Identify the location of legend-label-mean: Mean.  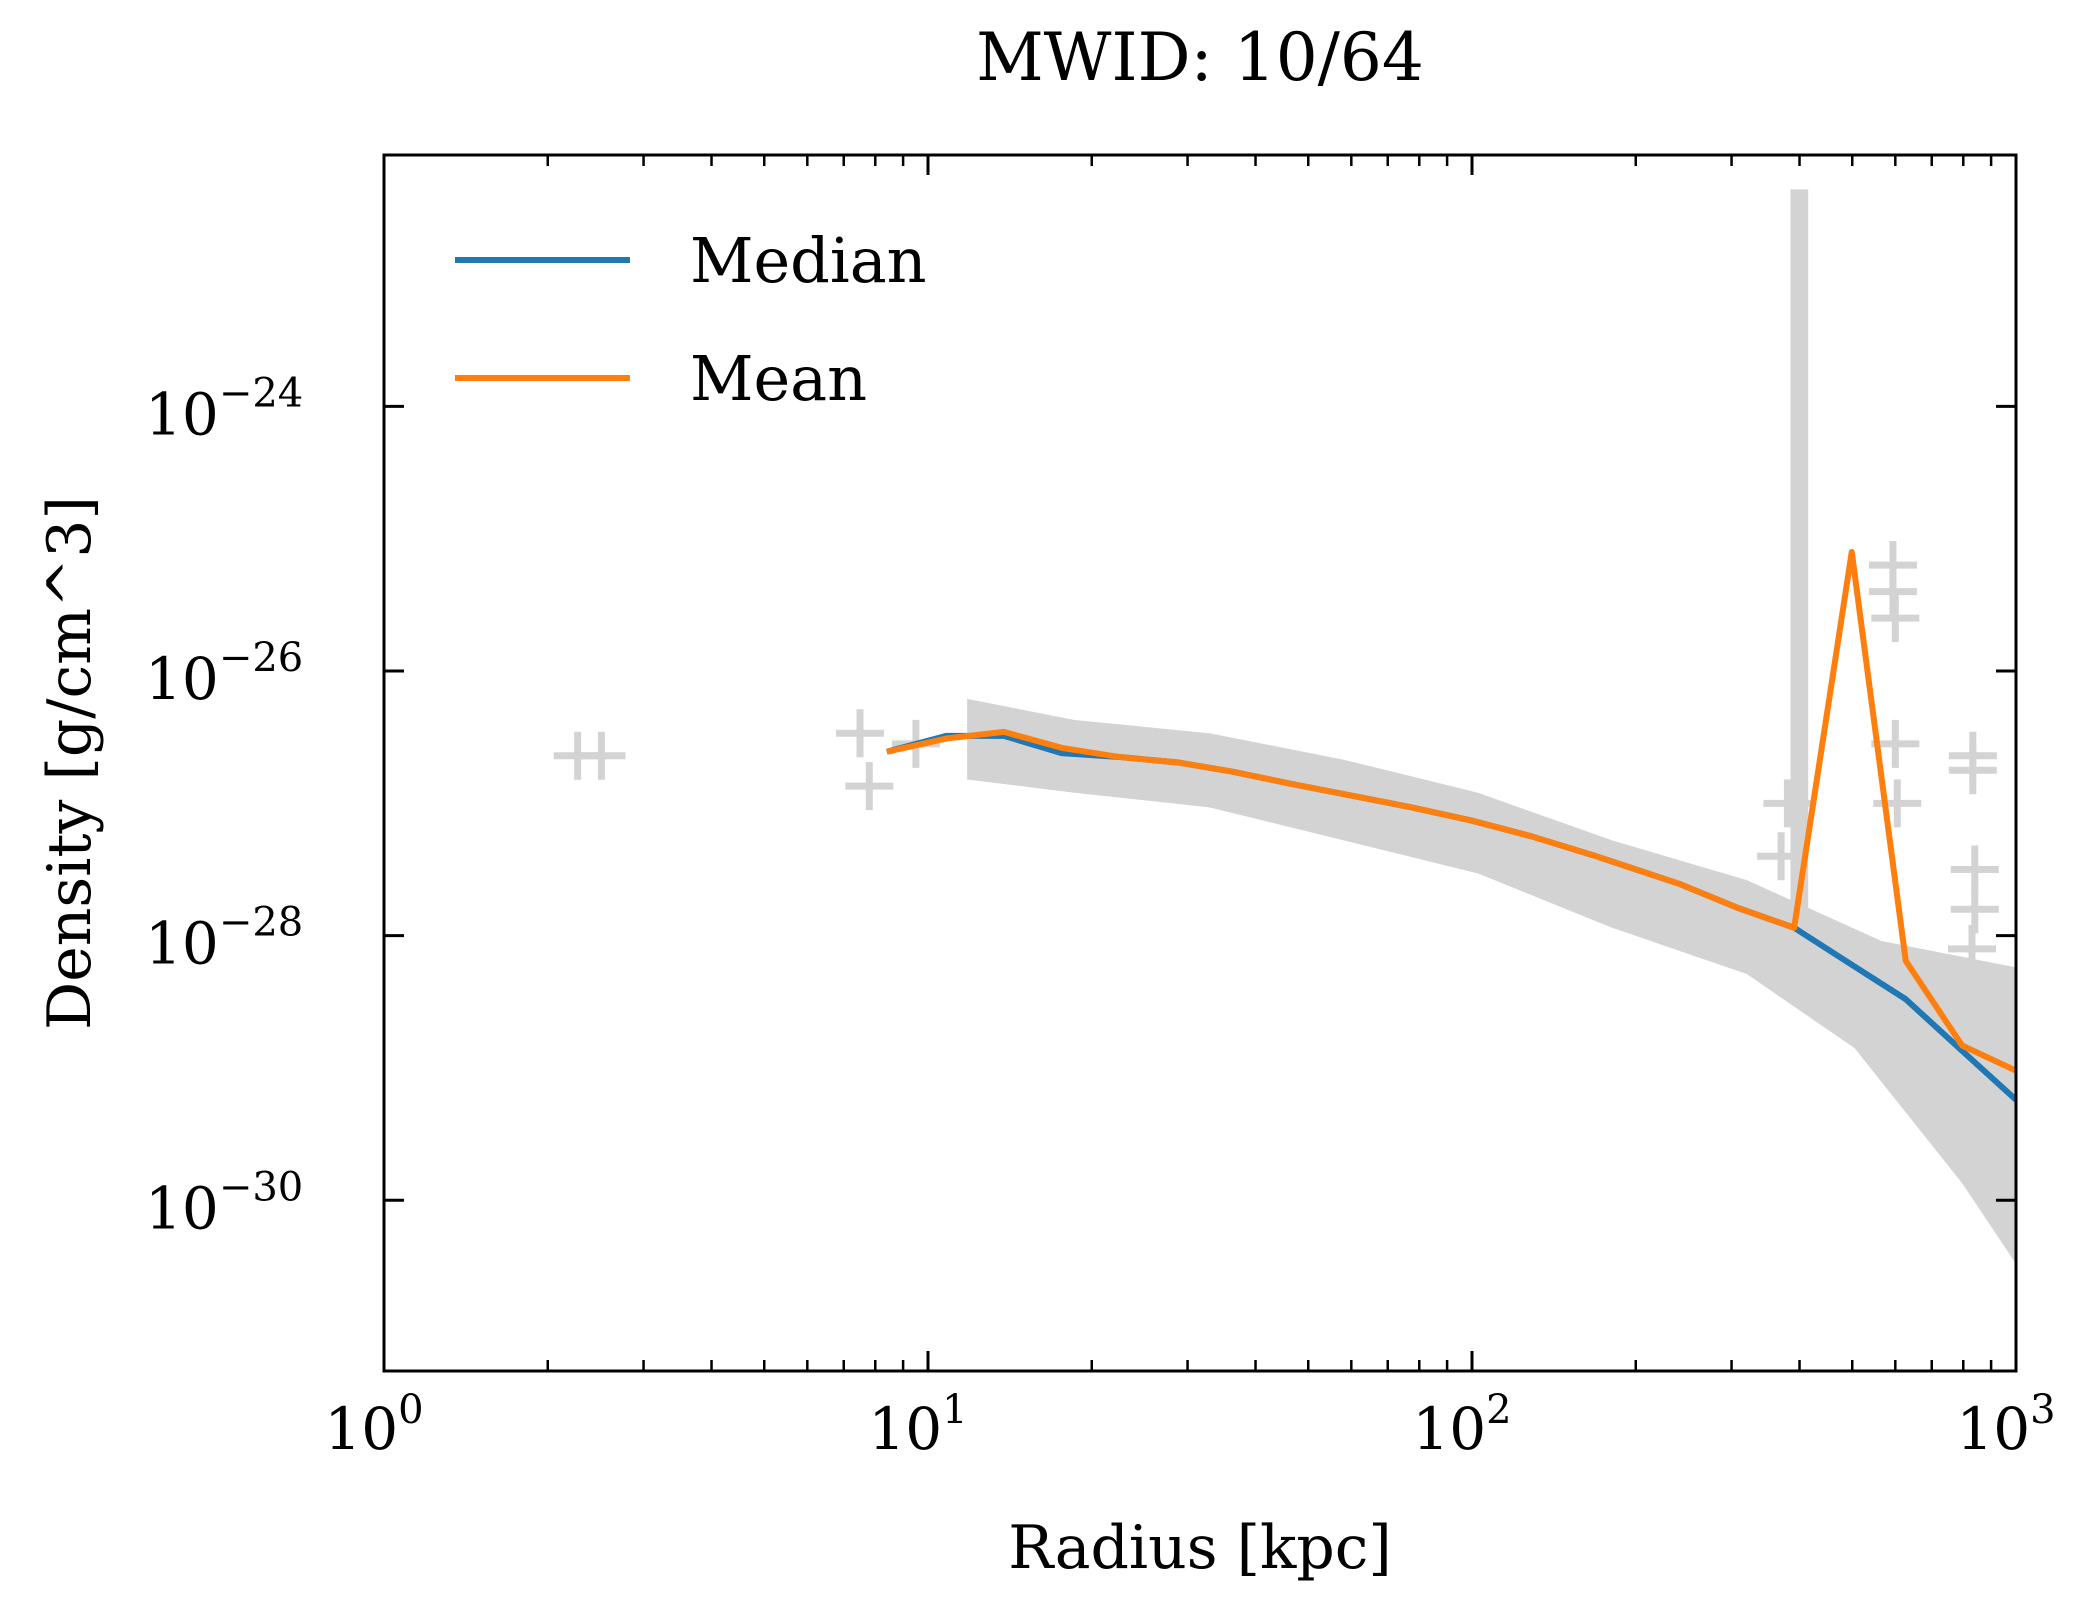
(778, 378).